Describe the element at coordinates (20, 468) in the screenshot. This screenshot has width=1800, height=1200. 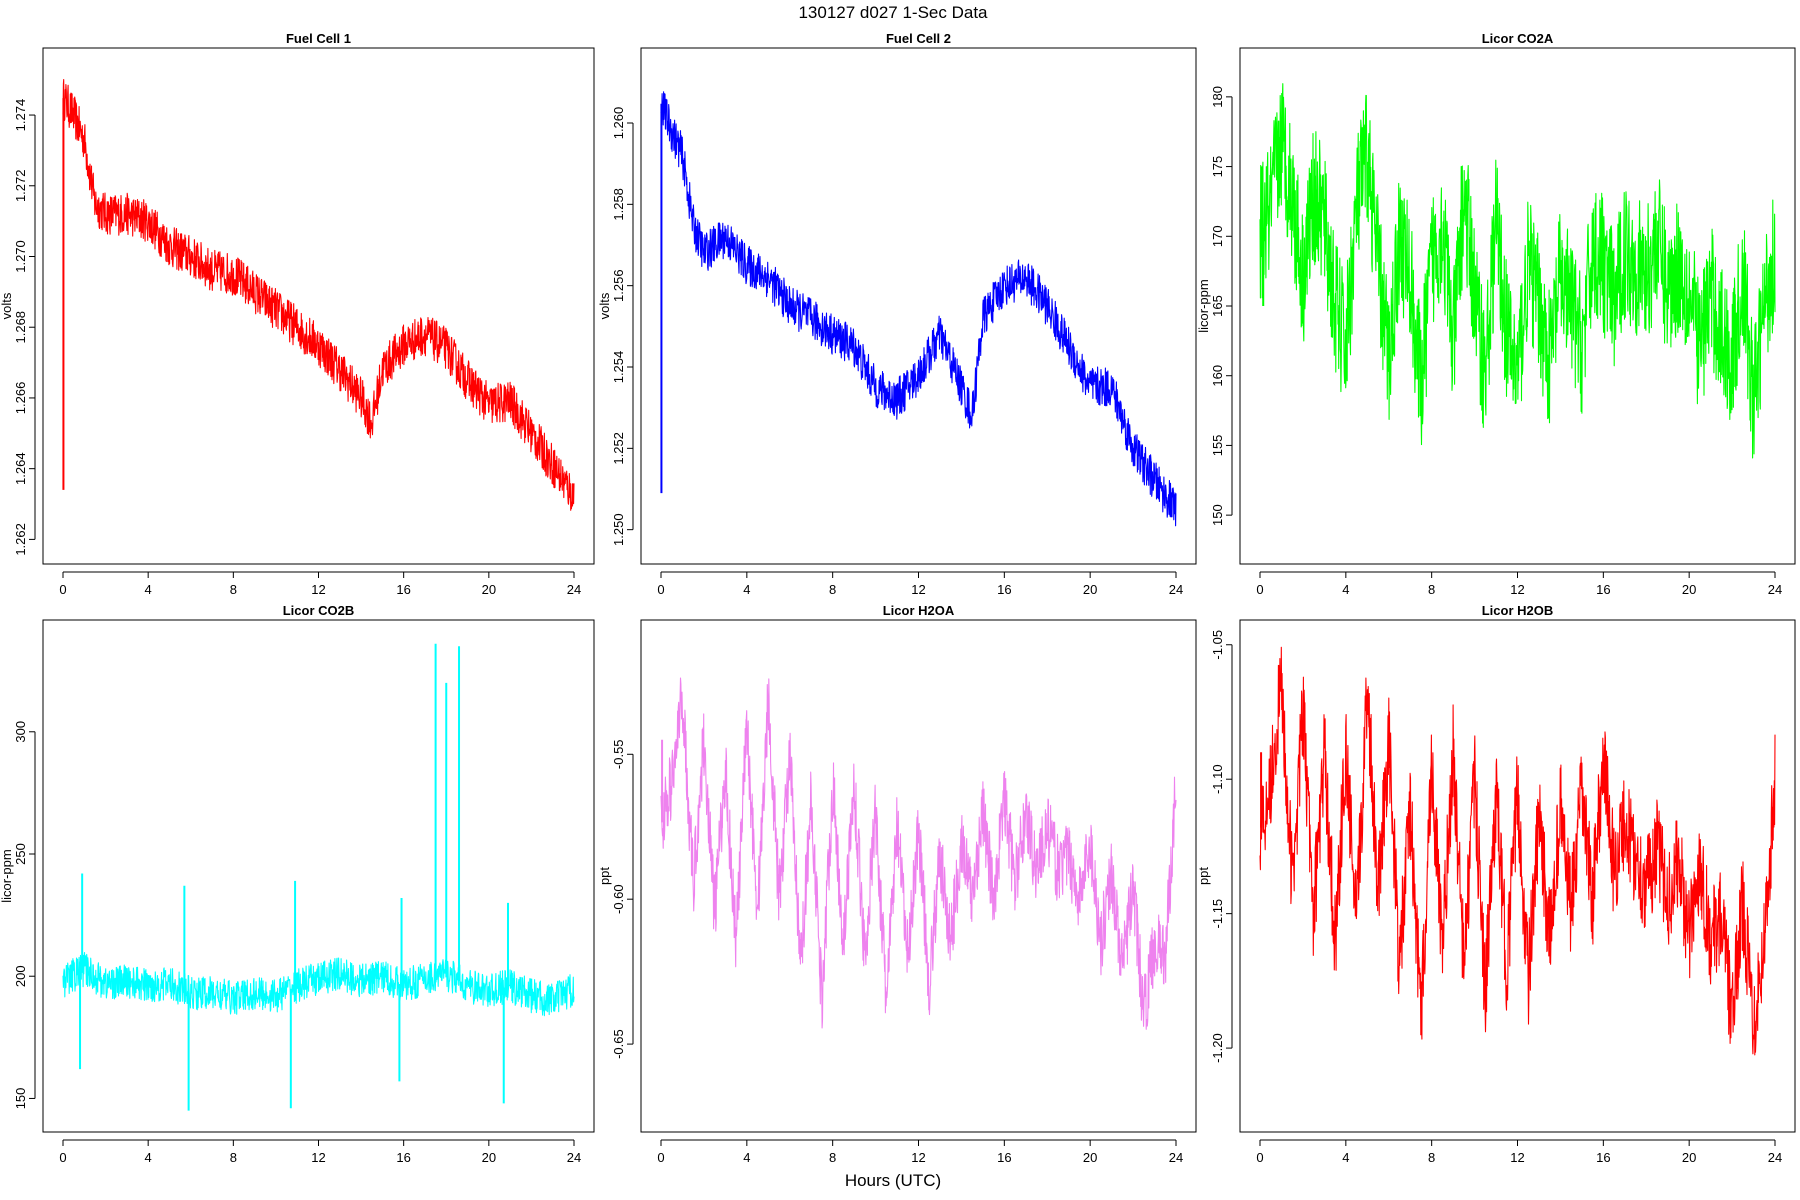
I see `y-tick-label: 1.264` at that location.